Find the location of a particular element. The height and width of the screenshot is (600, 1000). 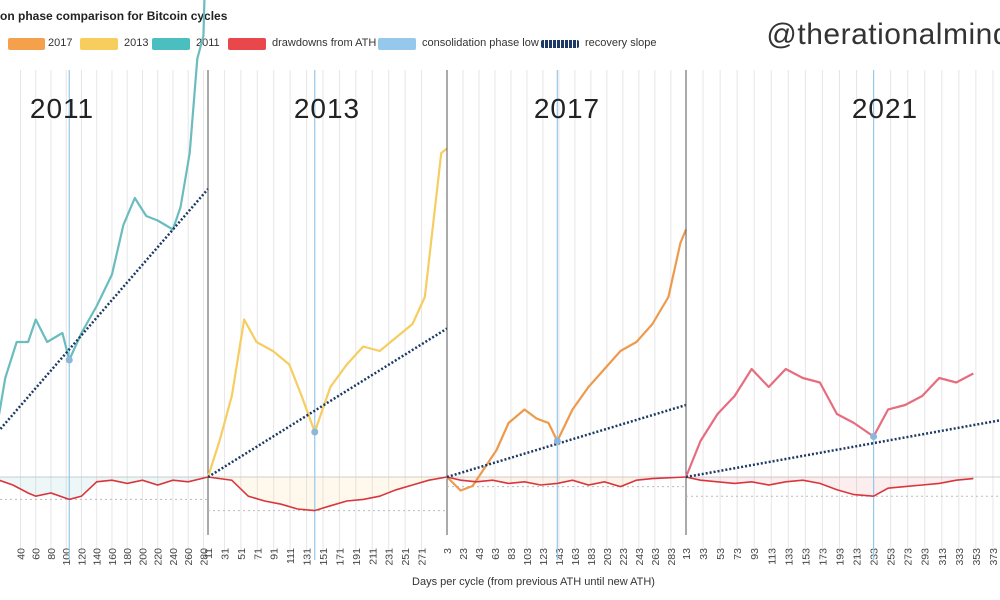

x-tick-label: 193 is located at coordinates (840, 557).